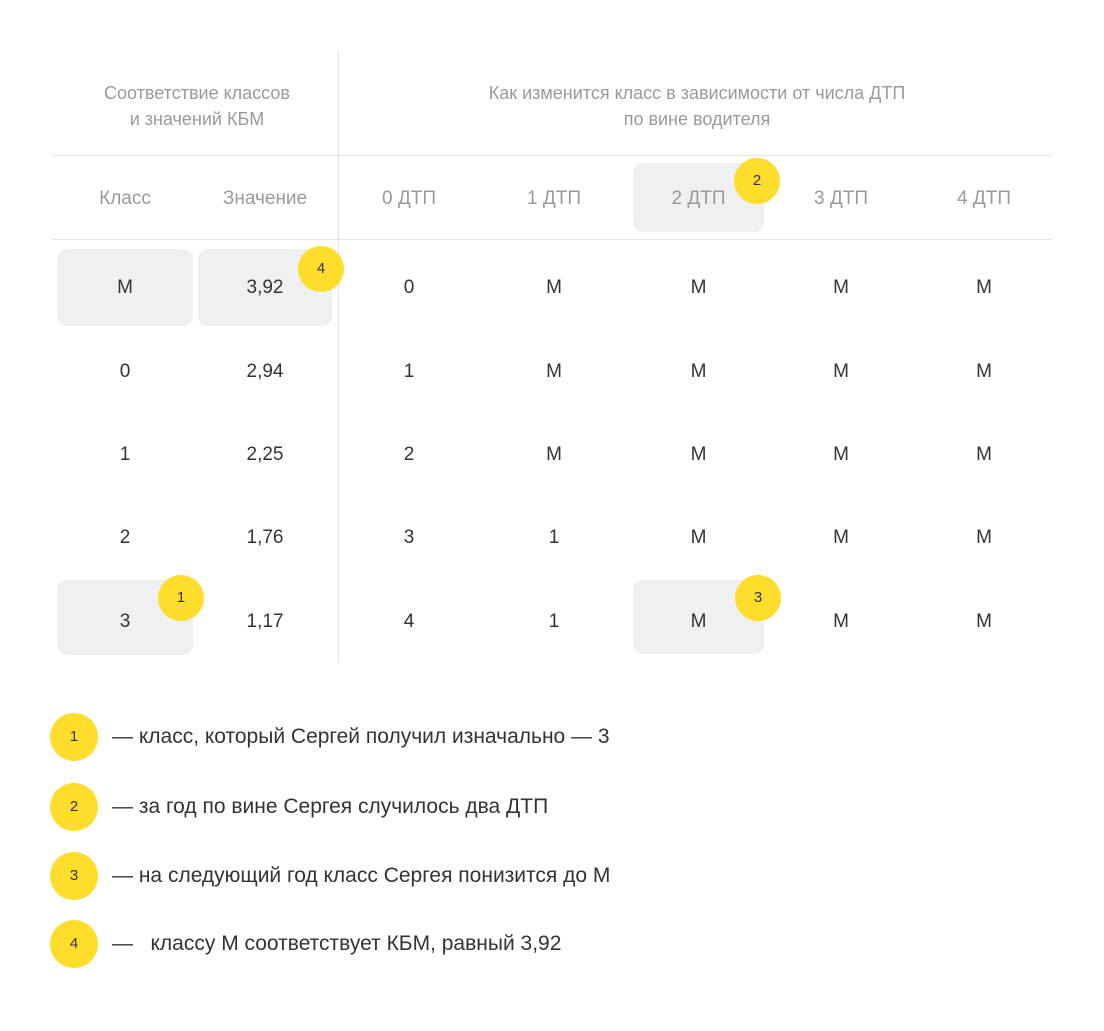  I want to click on table-cell: 4, so click(409, 621).